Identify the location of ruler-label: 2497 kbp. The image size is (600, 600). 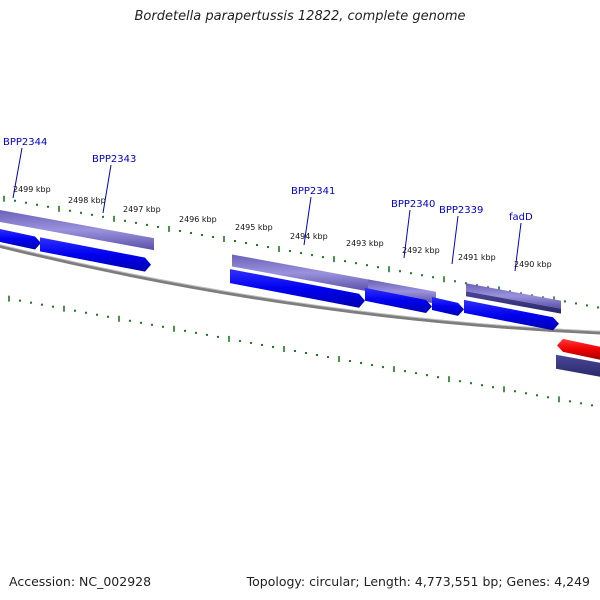
(142, 209).